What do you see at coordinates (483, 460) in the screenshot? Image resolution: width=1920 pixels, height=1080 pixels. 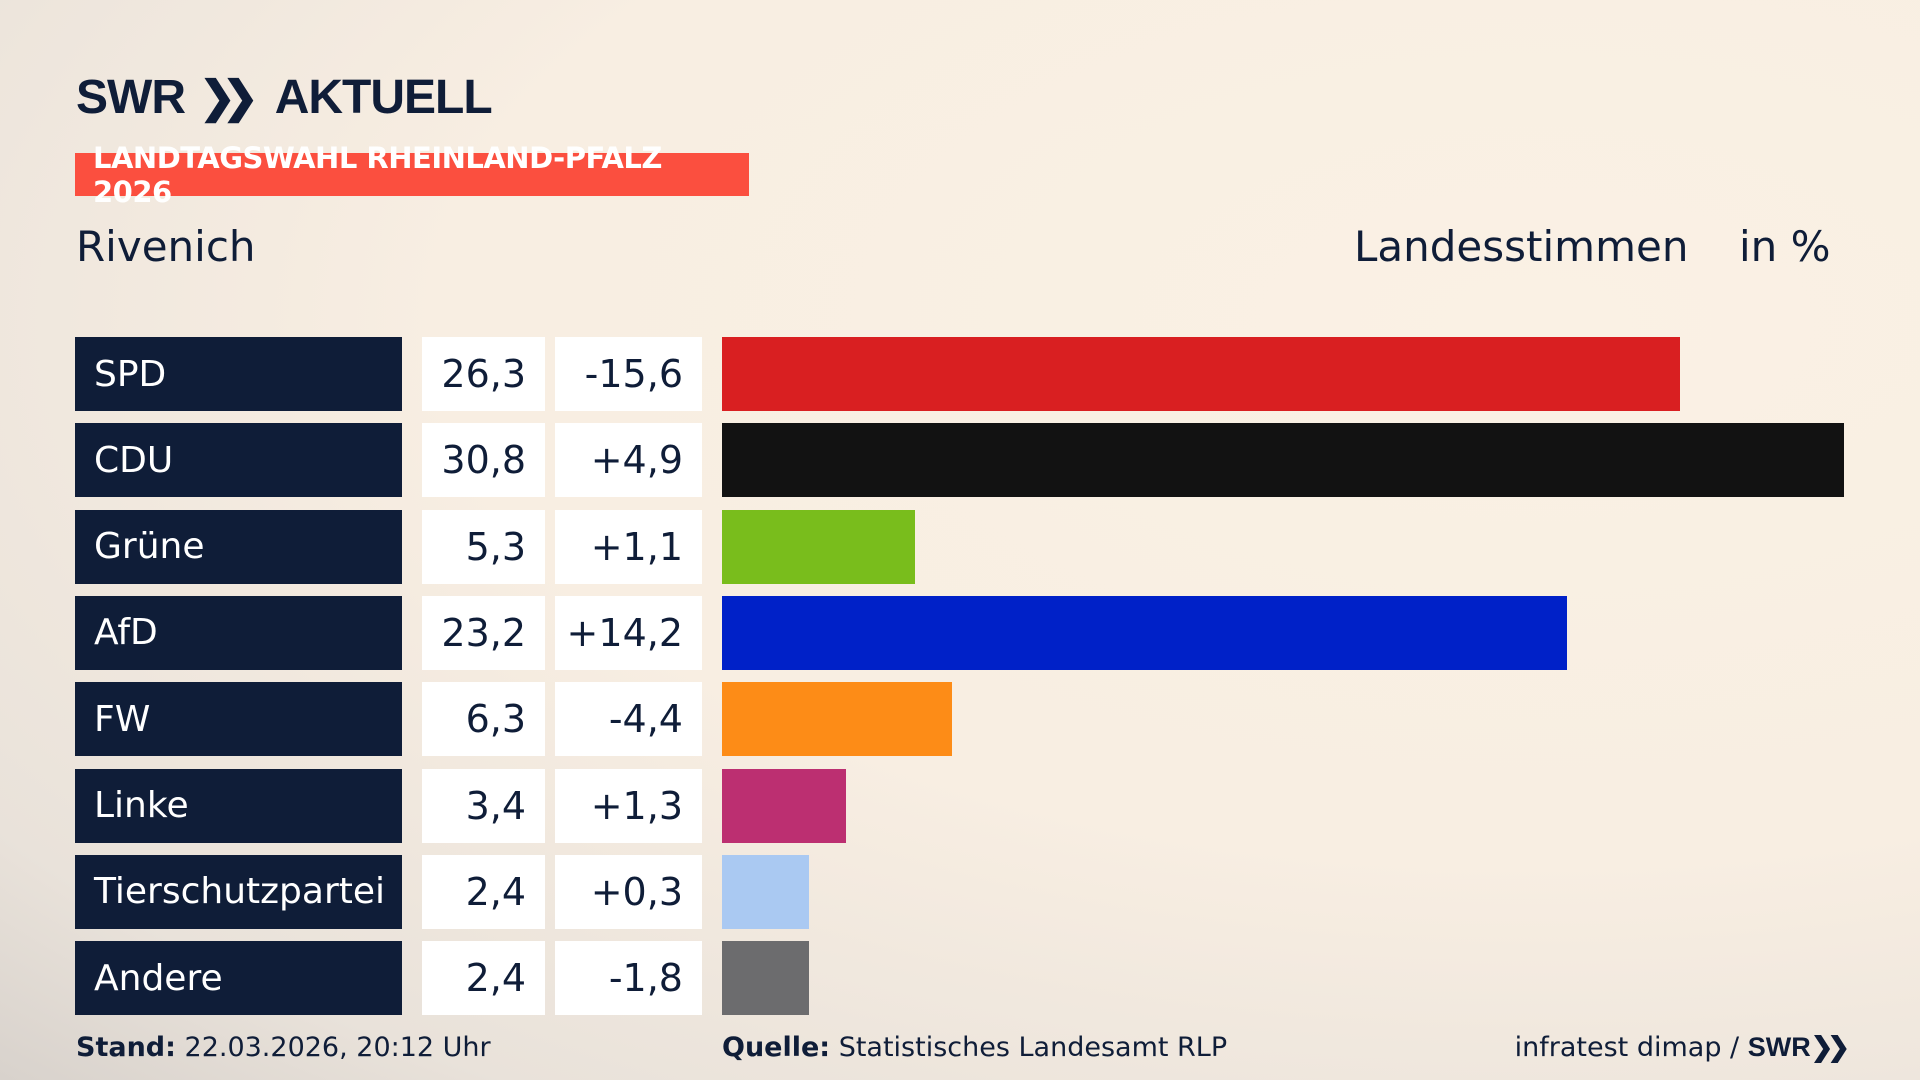 I see `value-label: 30,8` at bounding box center [483, 460].